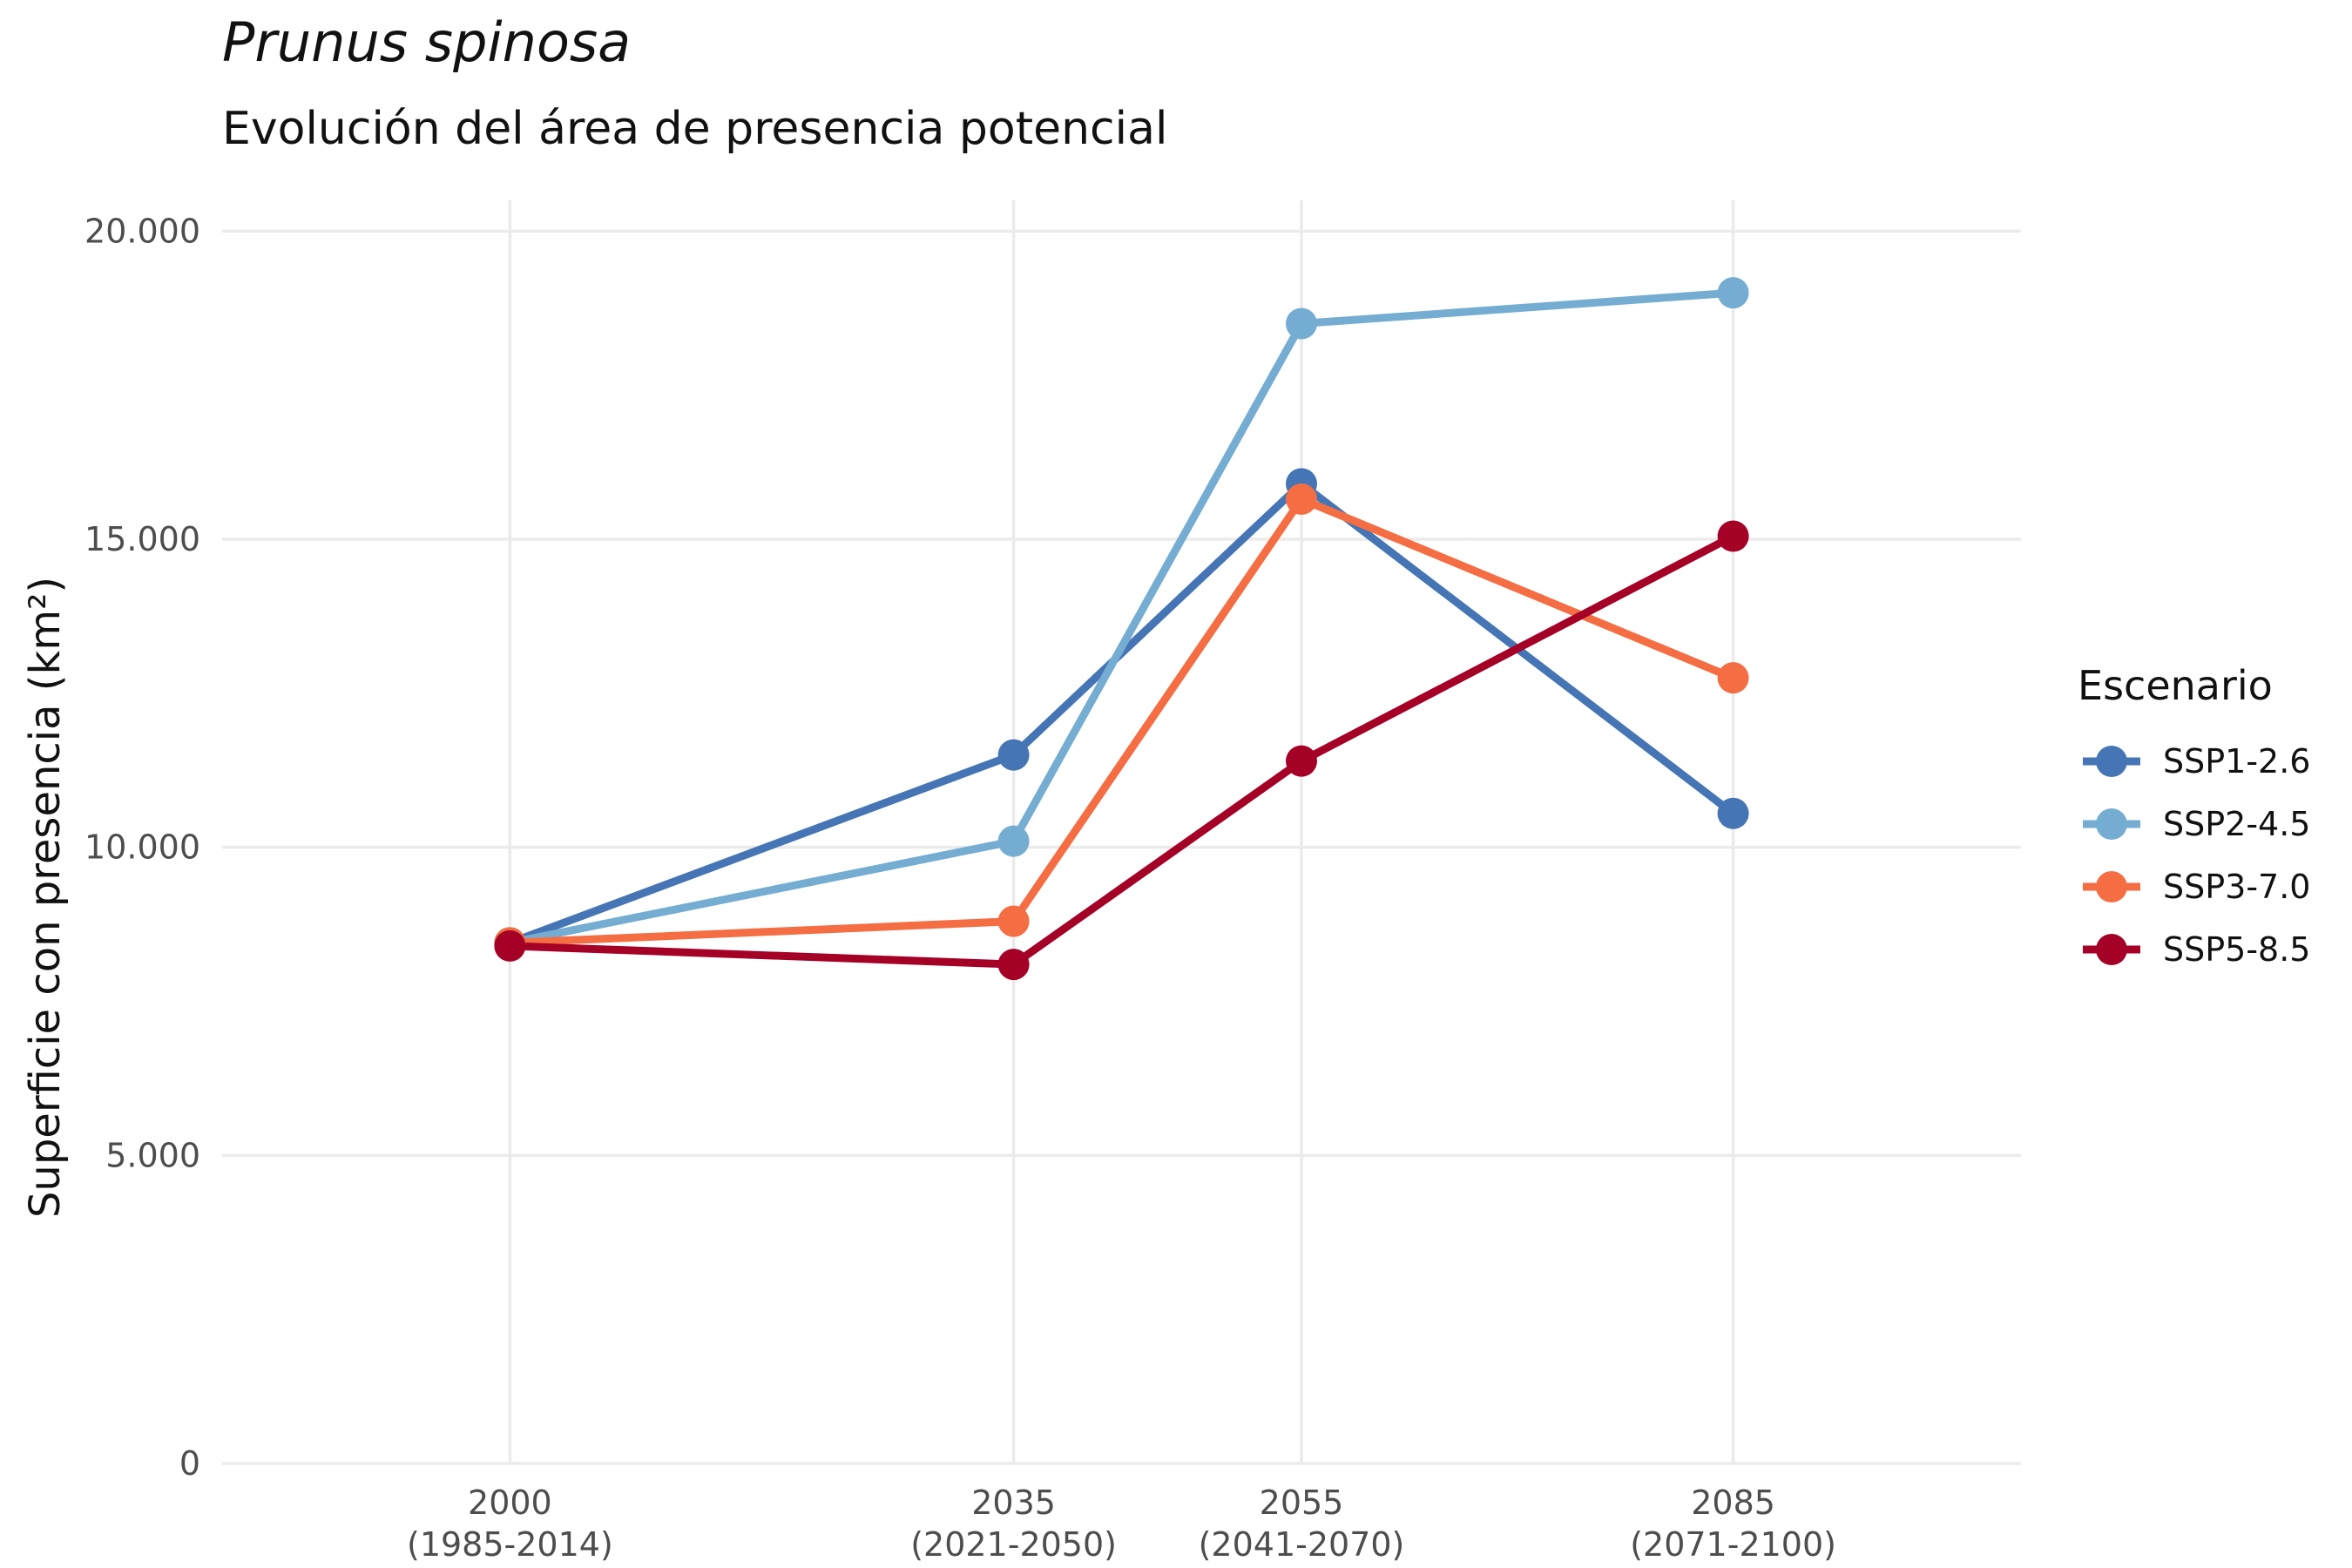 This screenshot has width=2352, height=1568. Describe the element at coordinates (2237, 887) in the screenshot. I see `legend-label: SSP3-7.0` at that location.